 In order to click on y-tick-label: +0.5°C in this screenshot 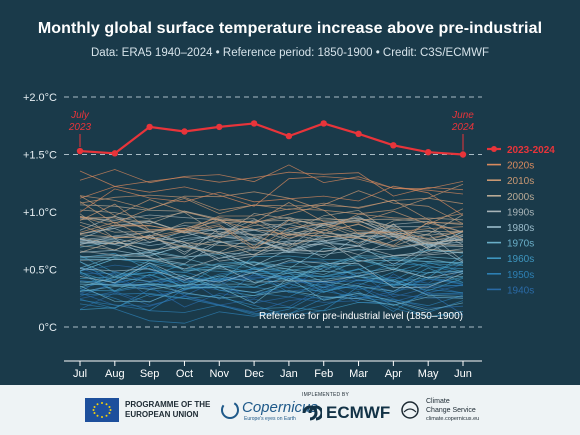, I will do `click(40, 271)`.